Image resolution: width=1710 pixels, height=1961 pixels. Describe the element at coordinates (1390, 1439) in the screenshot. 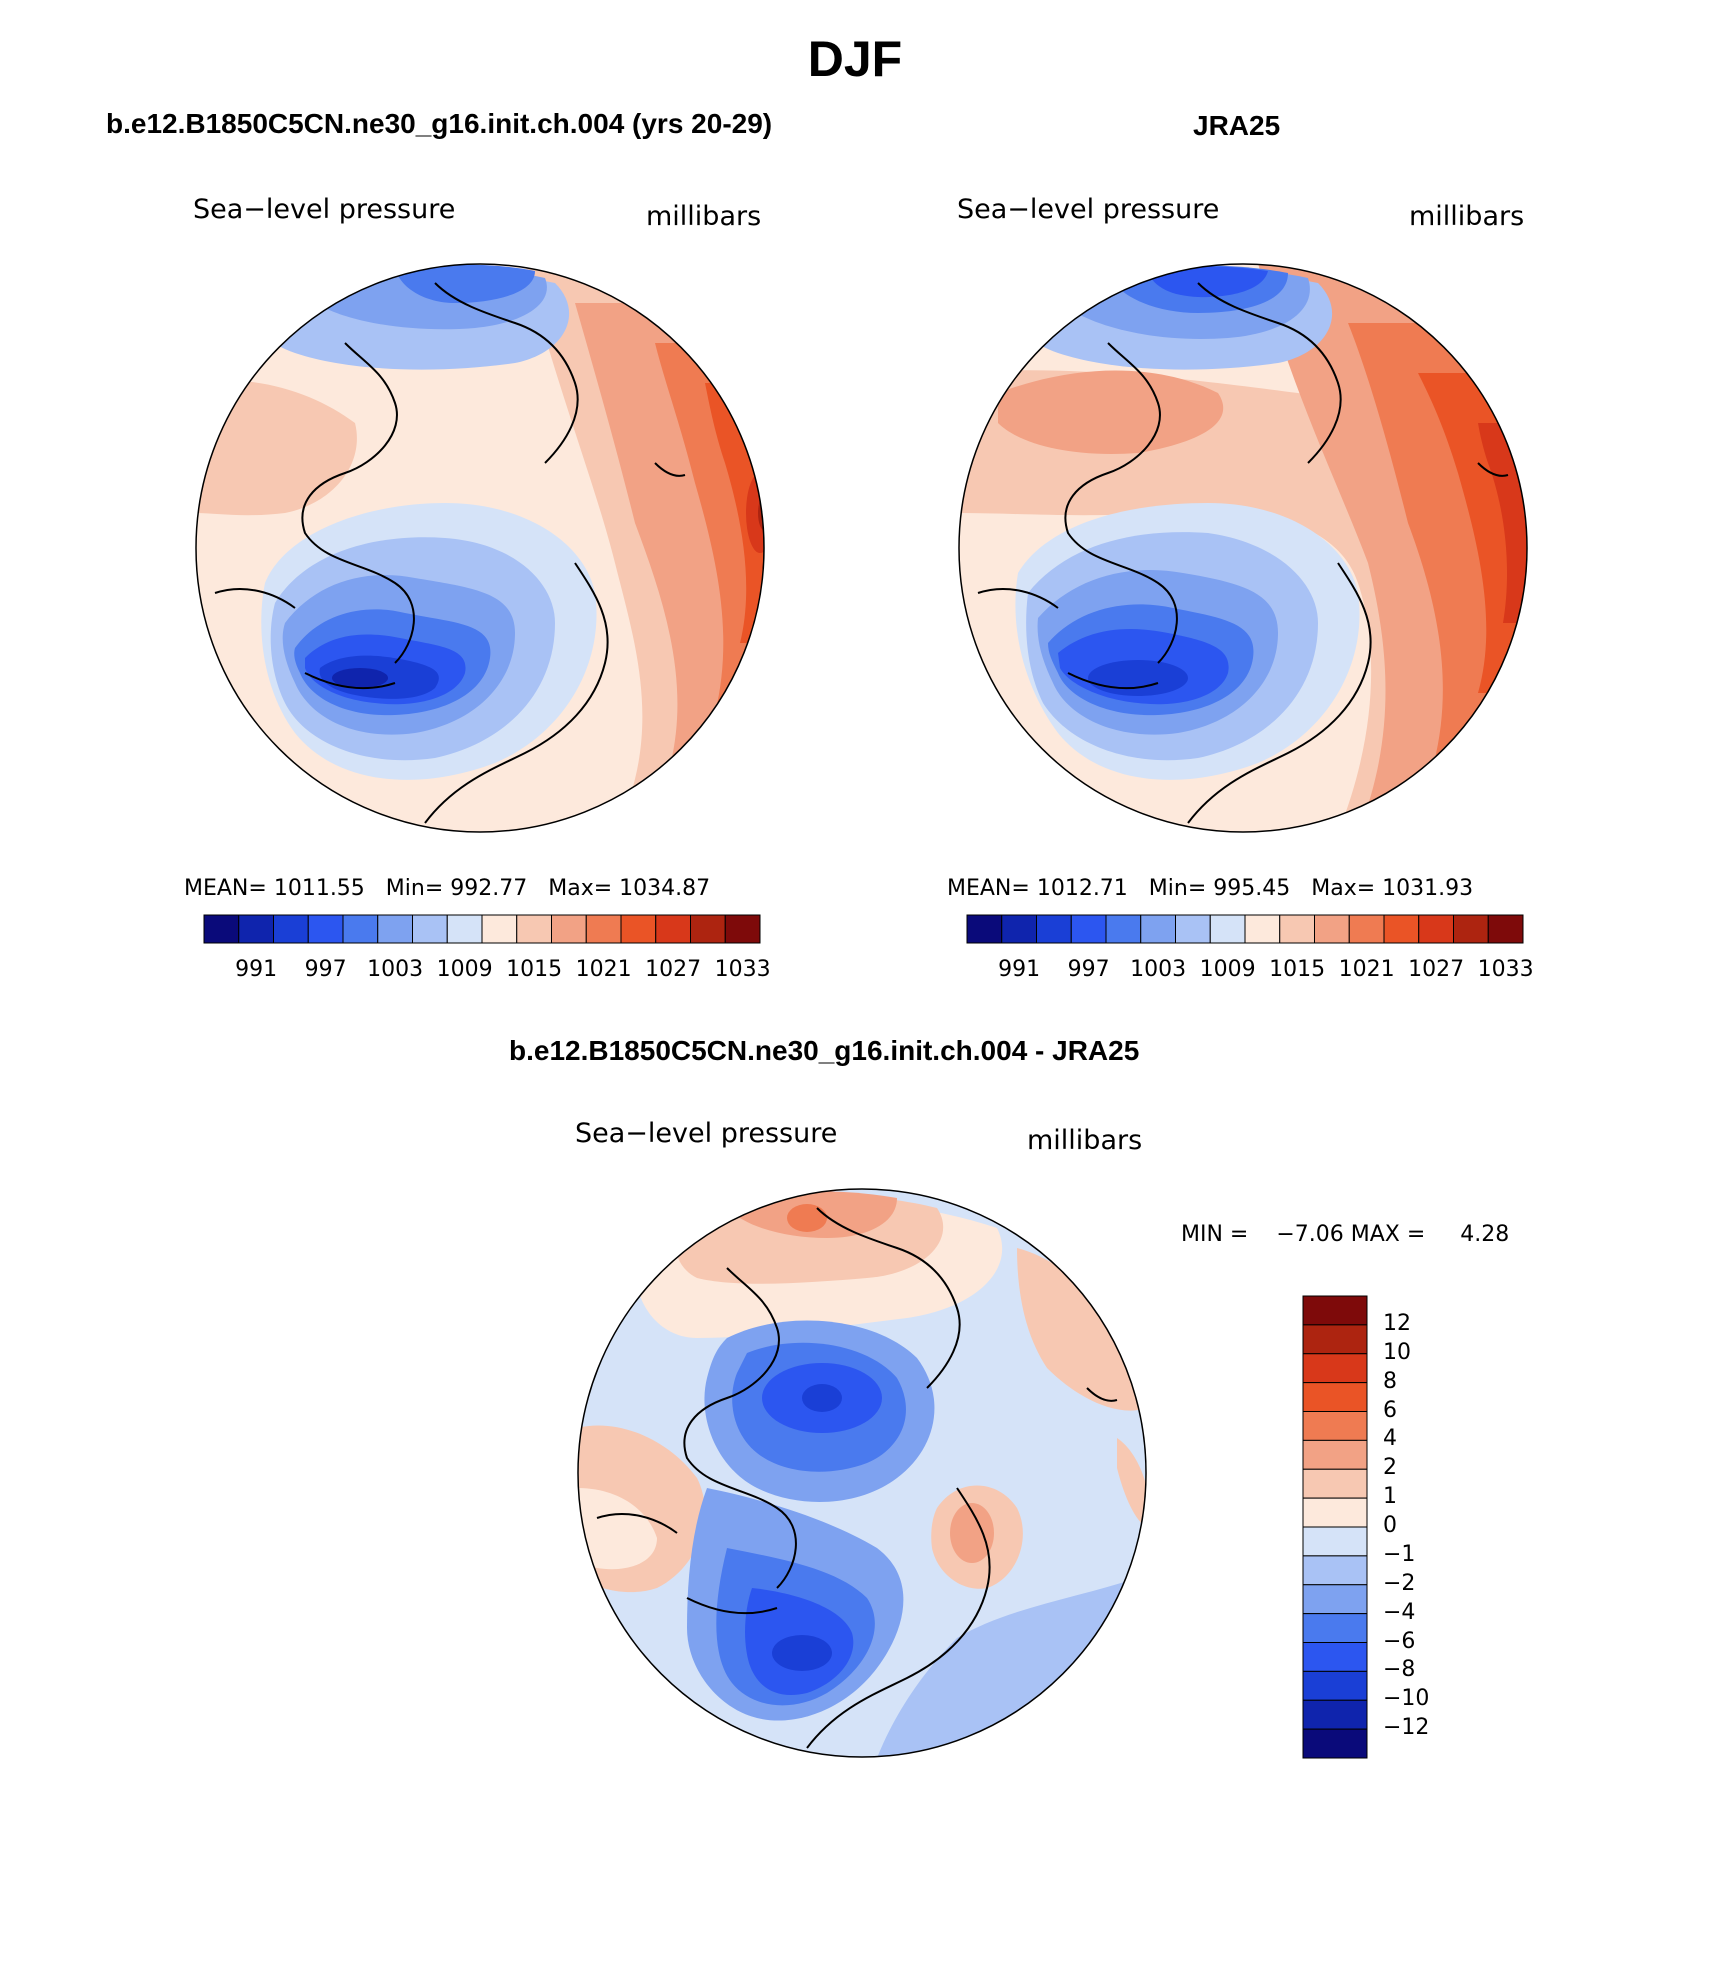

I see `colorbar-tick-label: 4` at that location.